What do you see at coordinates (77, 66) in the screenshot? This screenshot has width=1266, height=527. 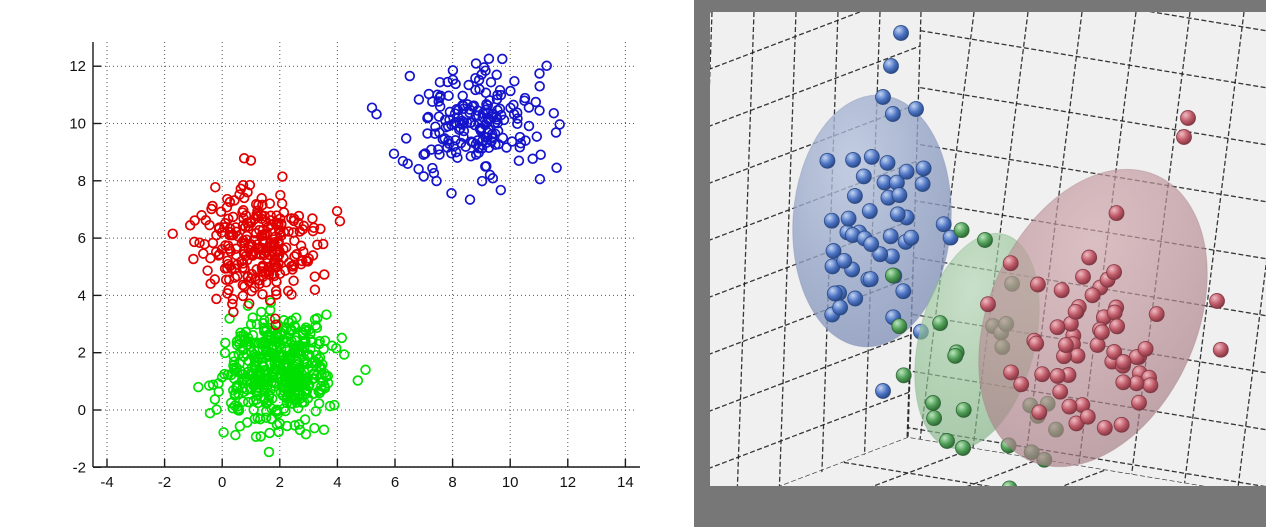 I see `y-tick-label: 12` at bounding box center [77, 66].